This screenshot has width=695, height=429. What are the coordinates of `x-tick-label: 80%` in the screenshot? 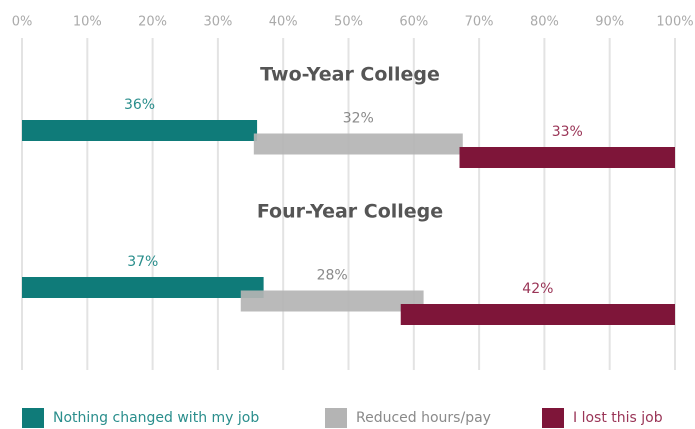 It's located at (544, 22).